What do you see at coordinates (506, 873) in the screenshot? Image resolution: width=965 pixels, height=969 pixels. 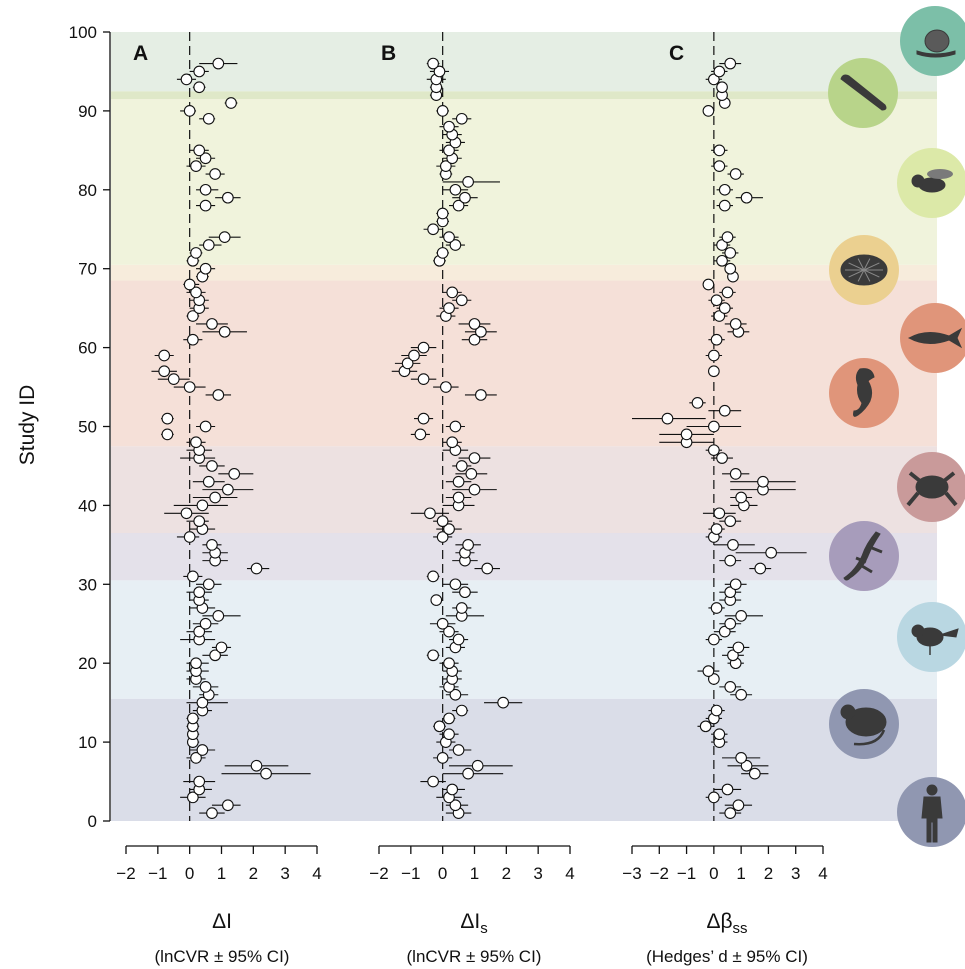 I see `x-tick-label: 2` at bounding box center [506, 873].